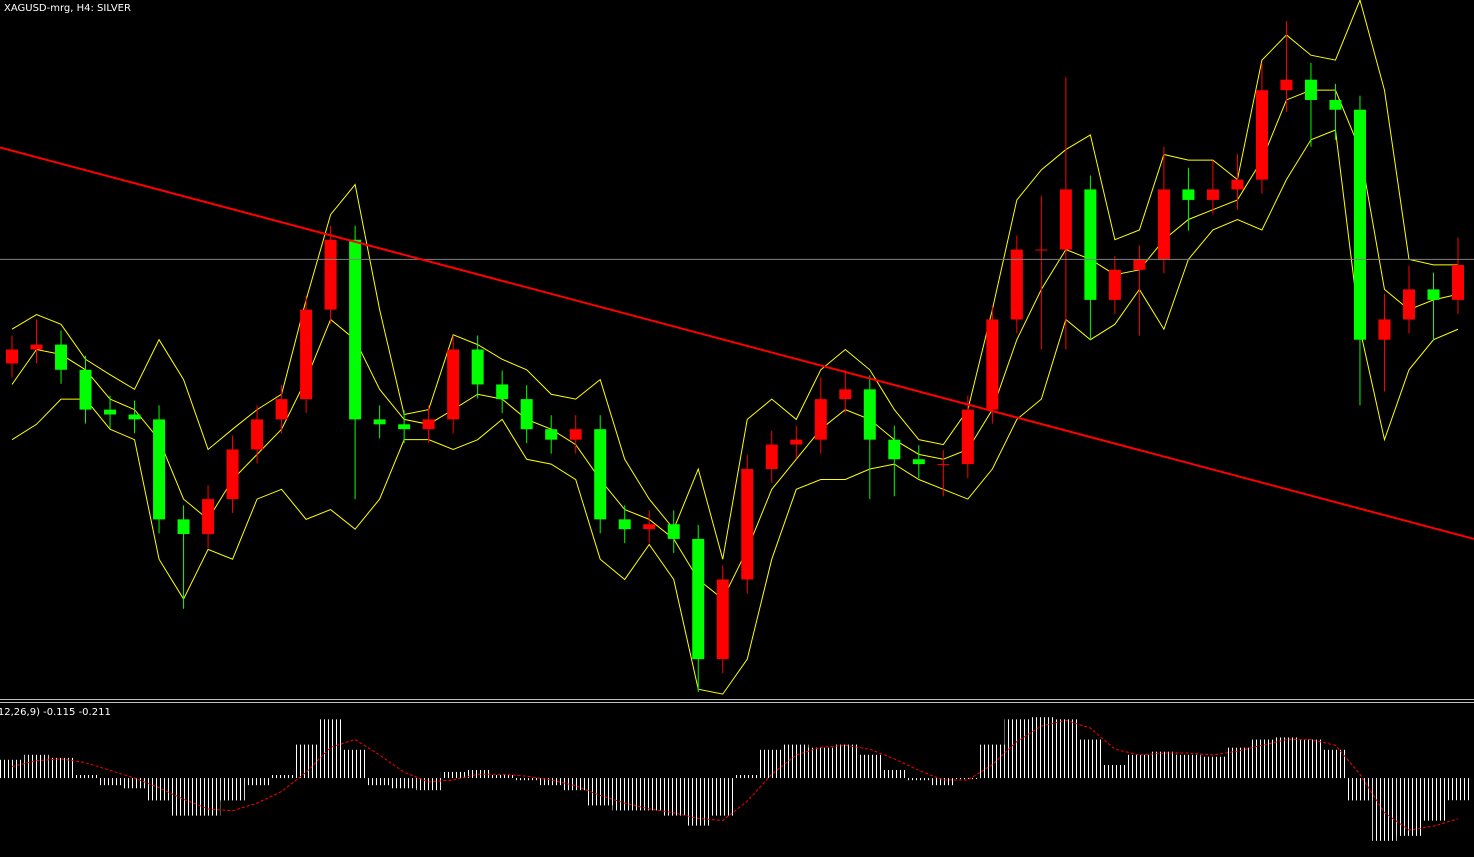  What do you see at coordinates (55, 712) in the screenshot?
I see `indicator-title: (12,26,9) -0.115 -0.211` at bounding box center [55, 712].